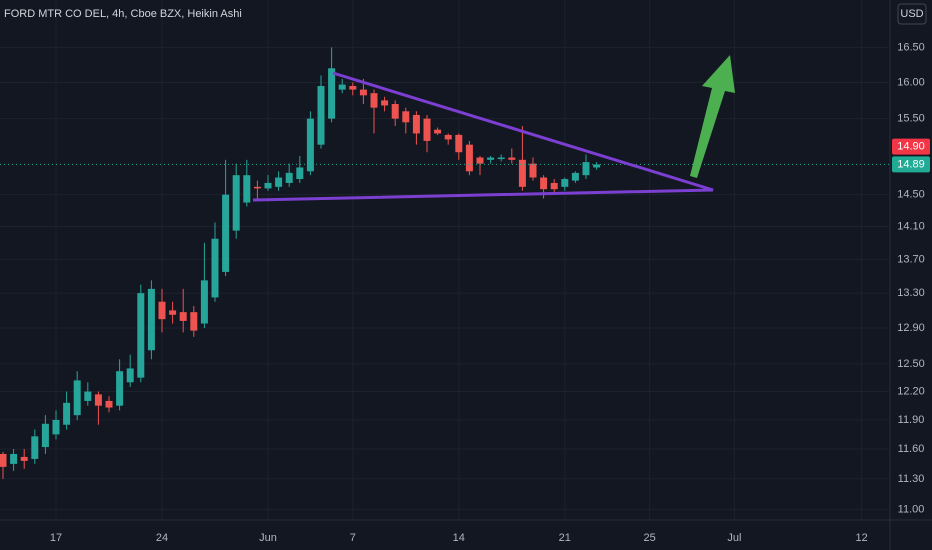 This screenshot has height=550, width=932. Describe the element at coordinates (861, 538) in the screenshot. I see `x-tick-label: 12` at that location.